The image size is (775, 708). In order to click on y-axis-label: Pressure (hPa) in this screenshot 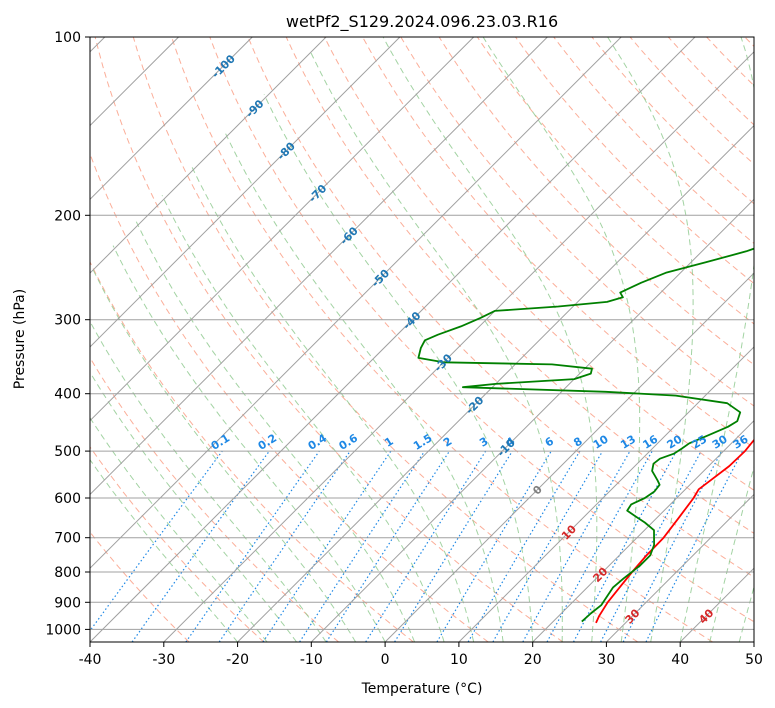, I will do `click(20, 339)`.